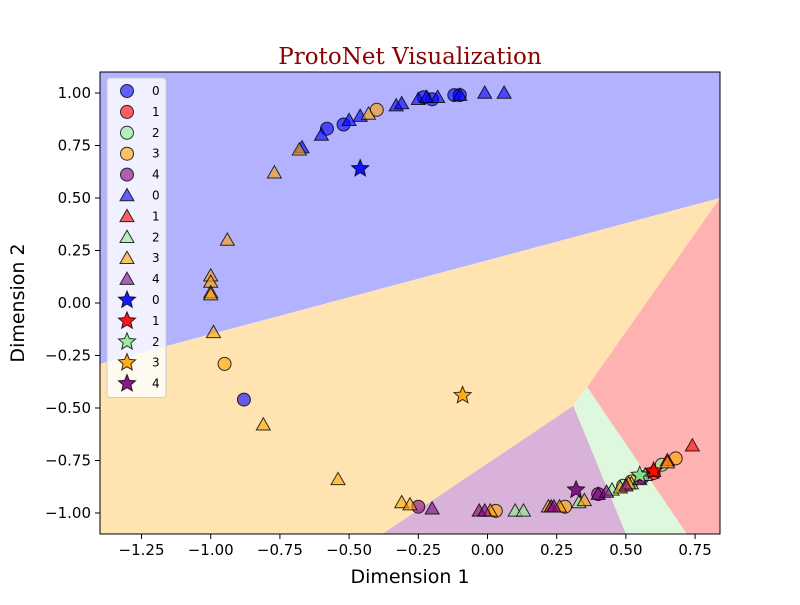 This screenshot has width=800, height=605. What do you see at coordinates (74, 198) in the screenshot?
I see `y-tick-label: 0.50` at bounding box center [74, 198].